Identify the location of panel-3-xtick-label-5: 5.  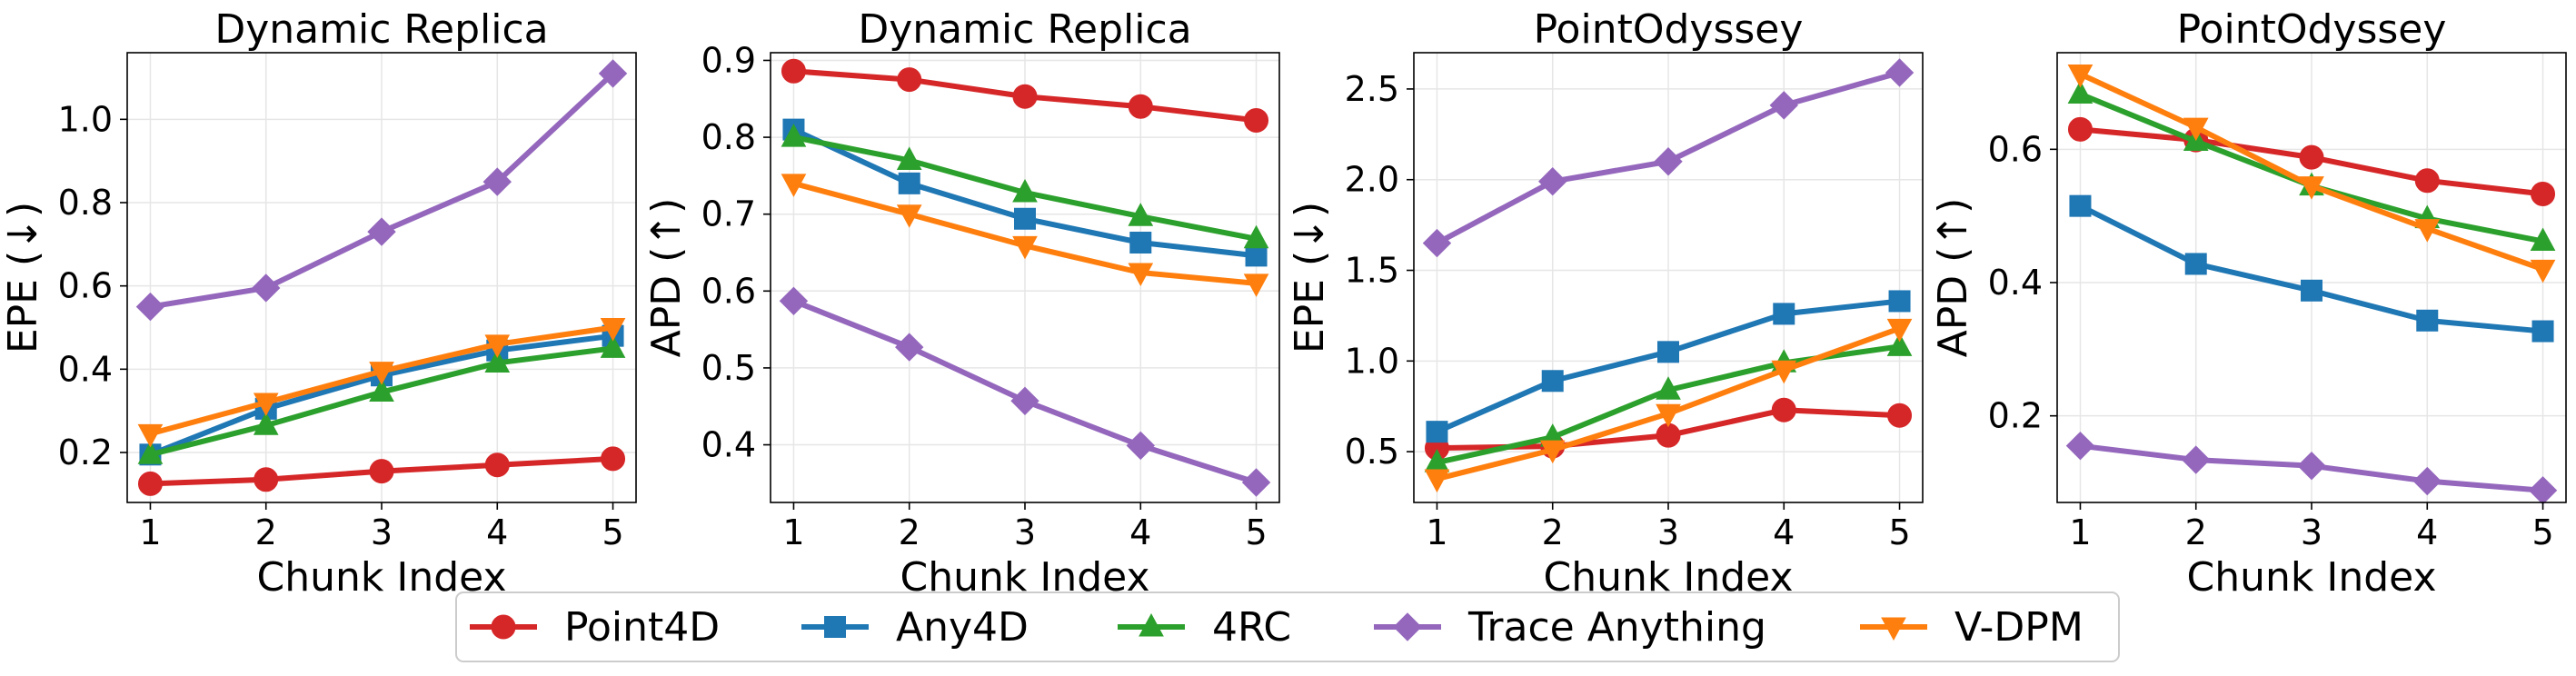
(1899, 532).